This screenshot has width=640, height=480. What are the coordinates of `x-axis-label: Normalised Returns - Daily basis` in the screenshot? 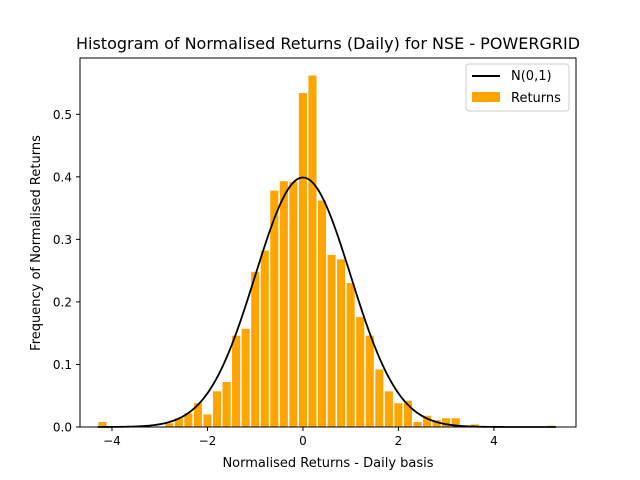 It's located at (327, 463).